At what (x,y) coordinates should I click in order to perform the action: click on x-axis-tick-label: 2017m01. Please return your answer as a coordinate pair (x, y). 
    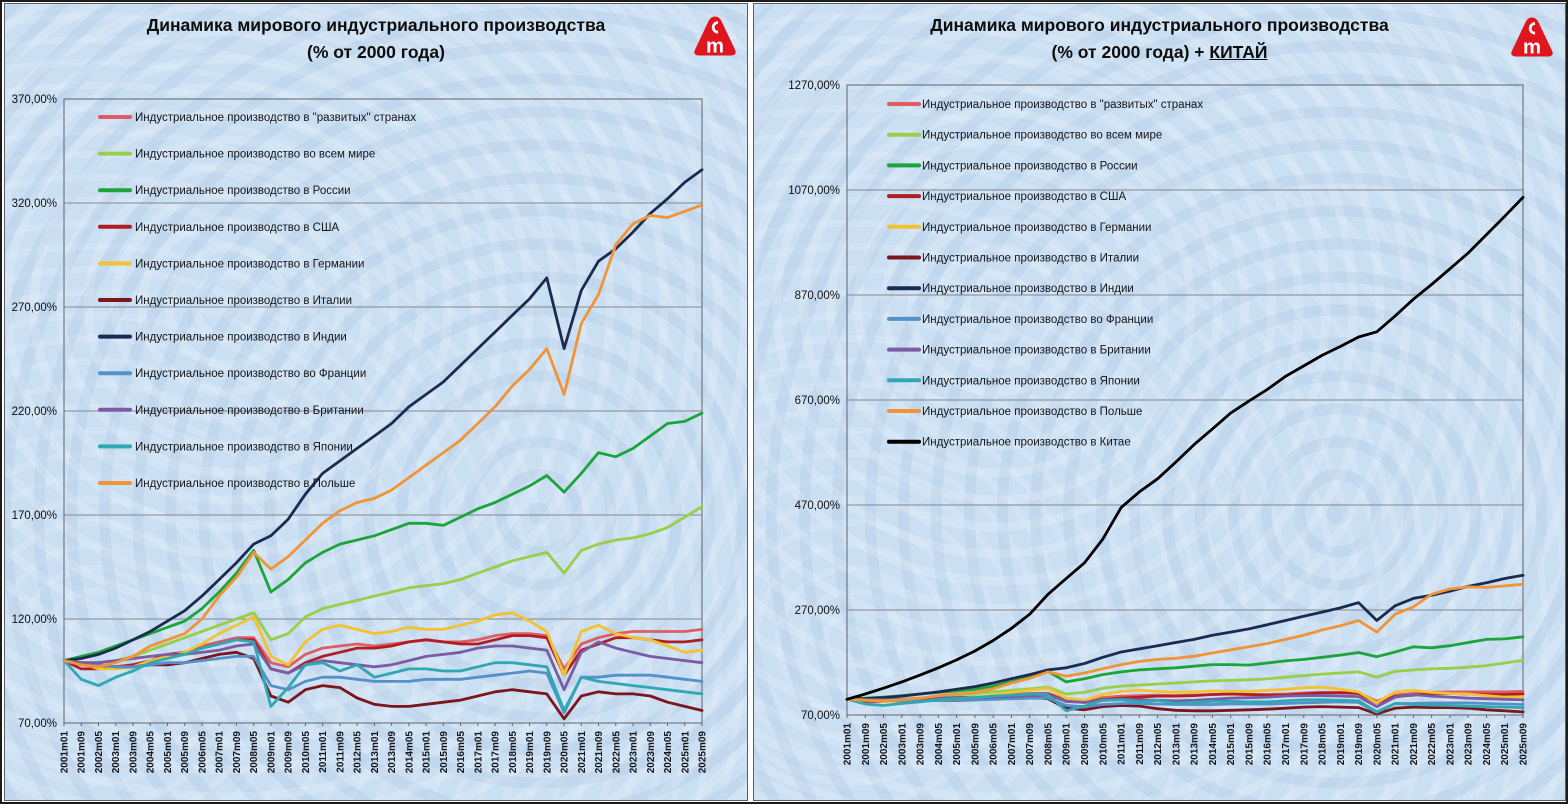
    Looking at the image, I should click on (478, 752).